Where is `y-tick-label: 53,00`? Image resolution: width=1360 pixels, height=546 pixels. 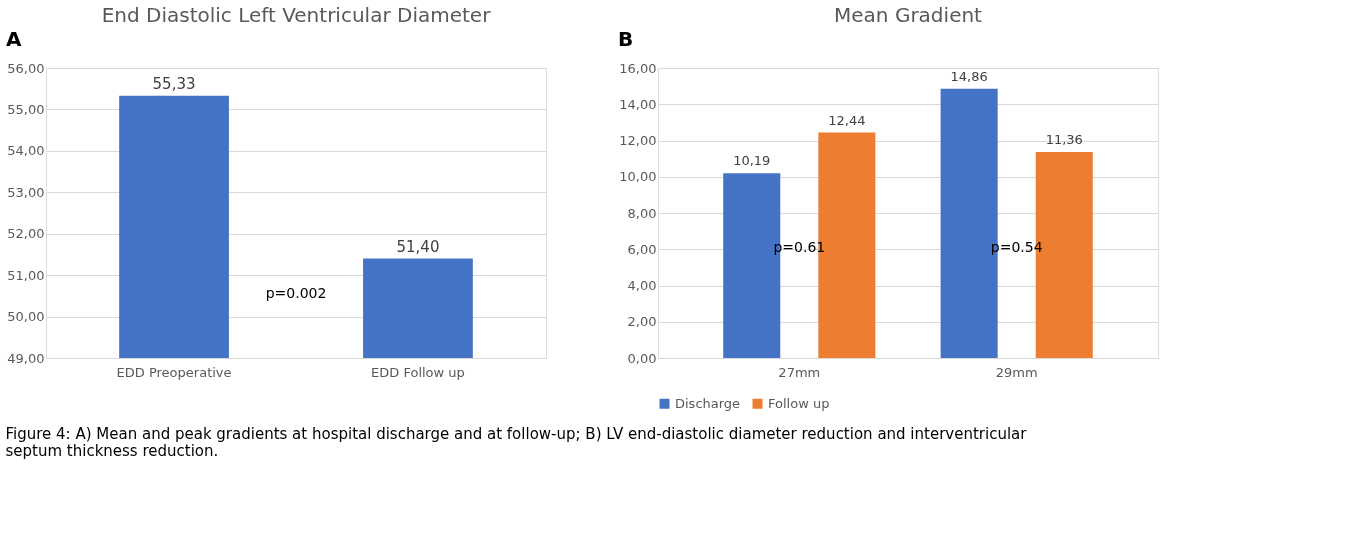 y-tick-label: 53,00 is located at coordinates (26, 192).